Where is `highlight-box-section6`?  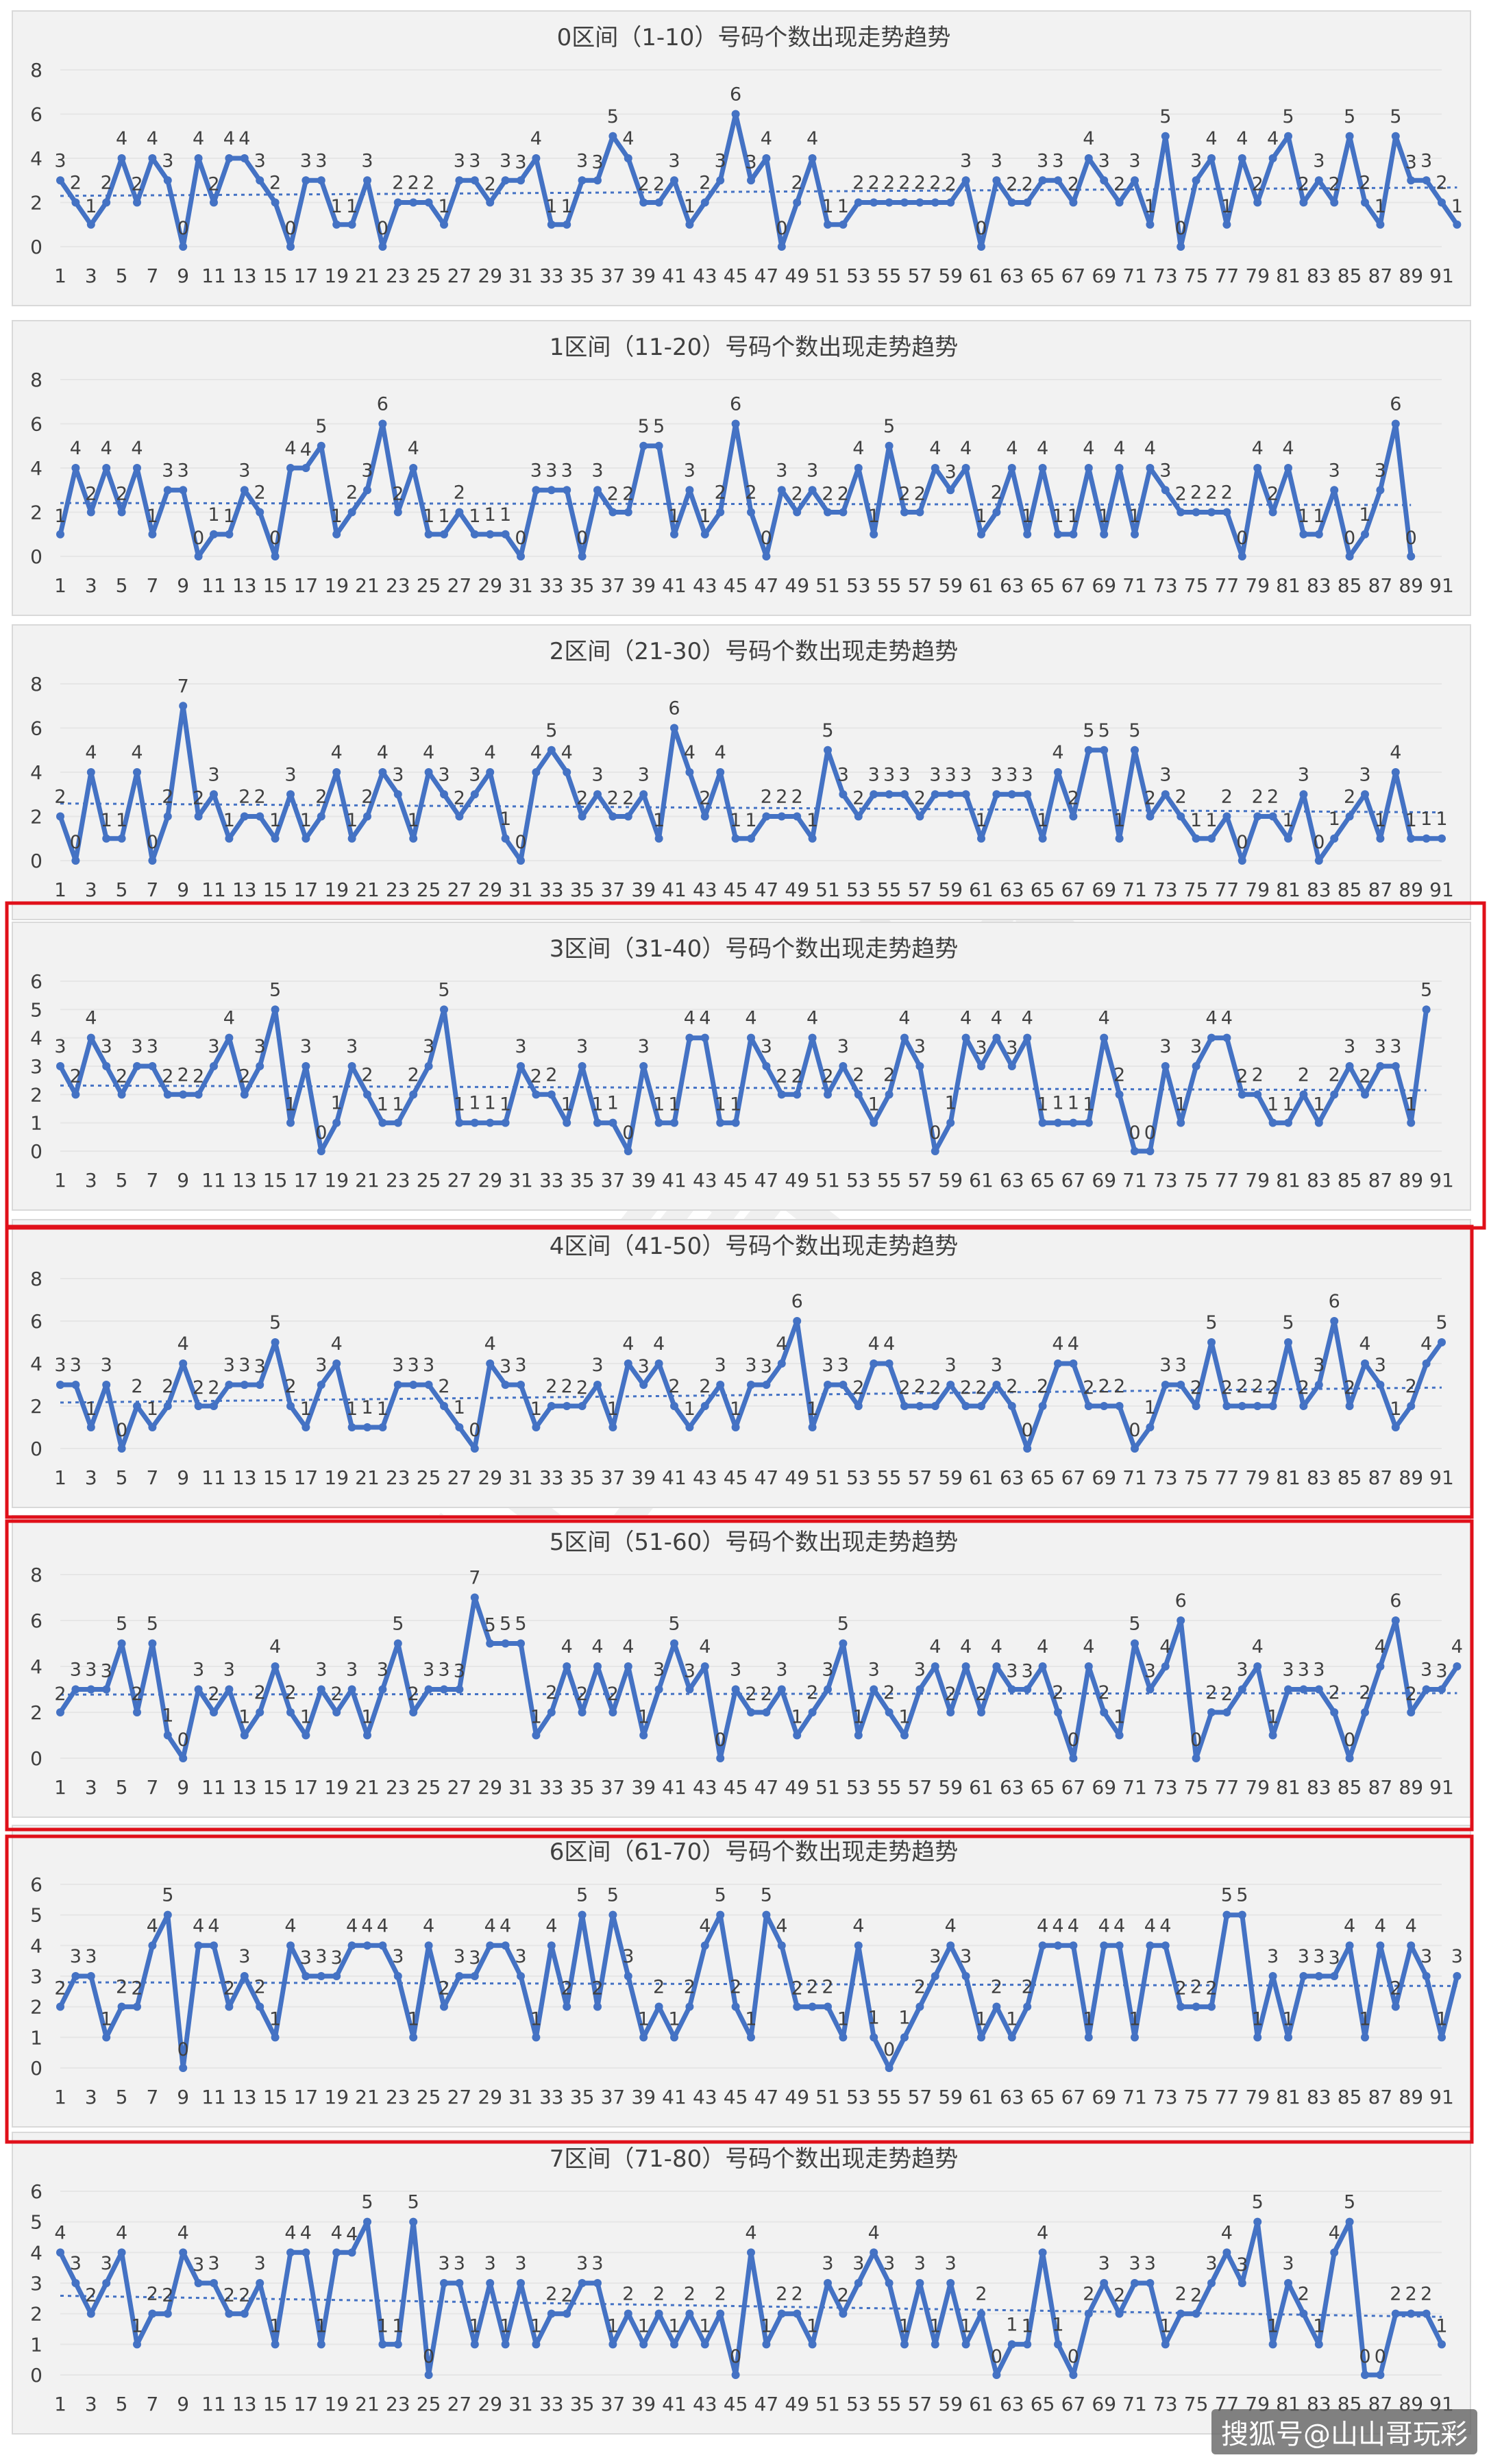 highlight-box-section6 is located at coordinates (739, 1989).